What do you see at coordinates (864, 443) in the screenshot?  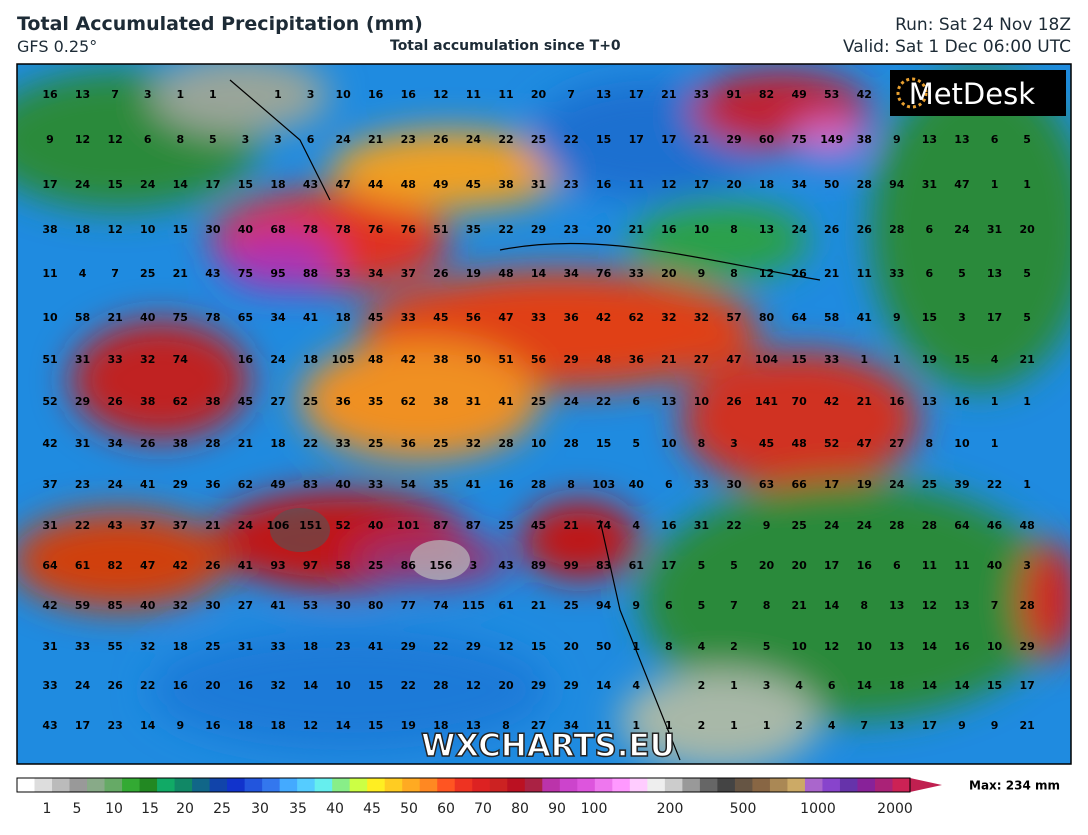 I see `grid-value: 47` at bounding box center [864, 443].